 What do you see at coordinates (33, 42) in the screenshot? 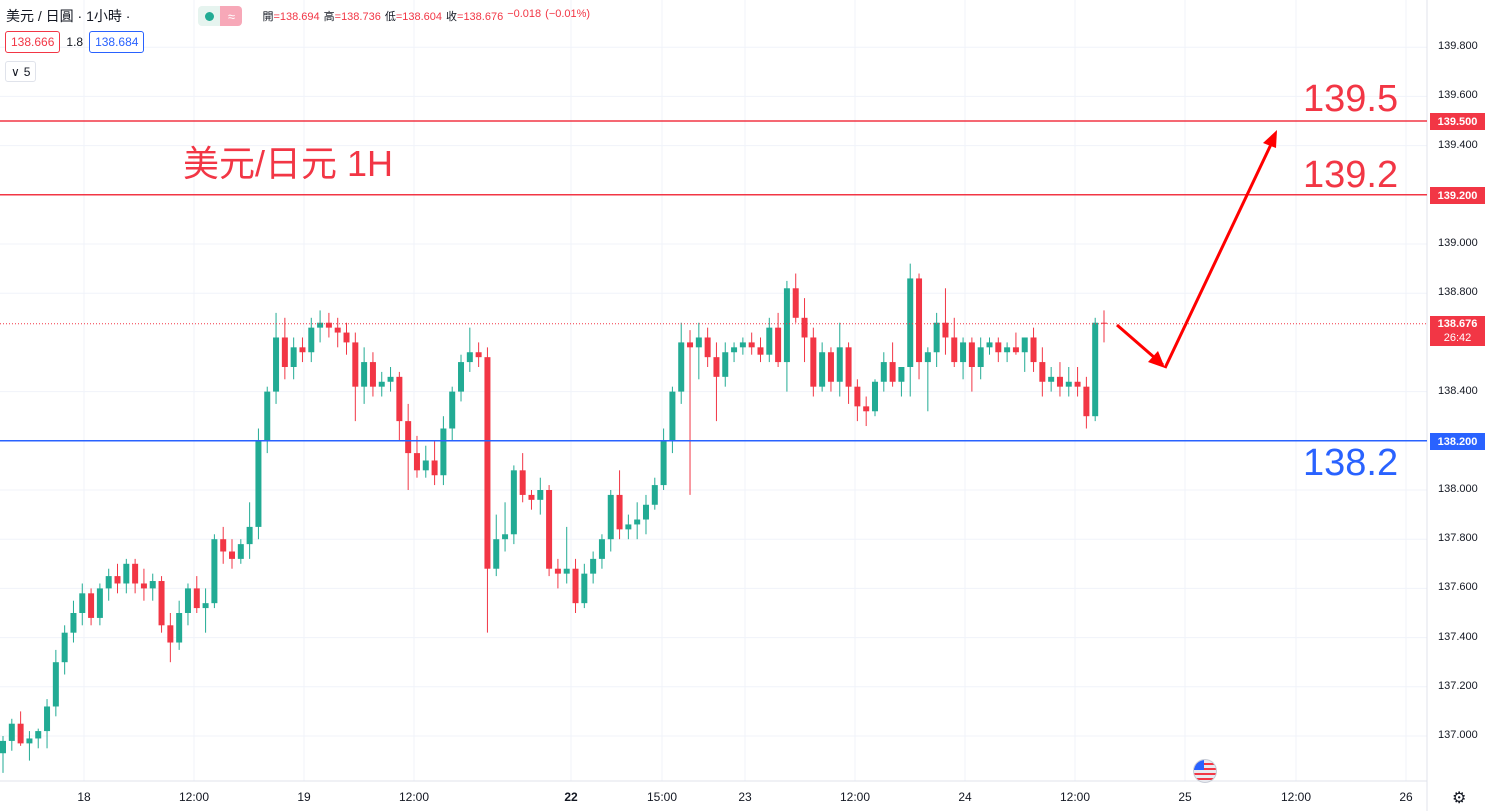
I see `sell-button: 138.666` at bounding box center [33, 42].